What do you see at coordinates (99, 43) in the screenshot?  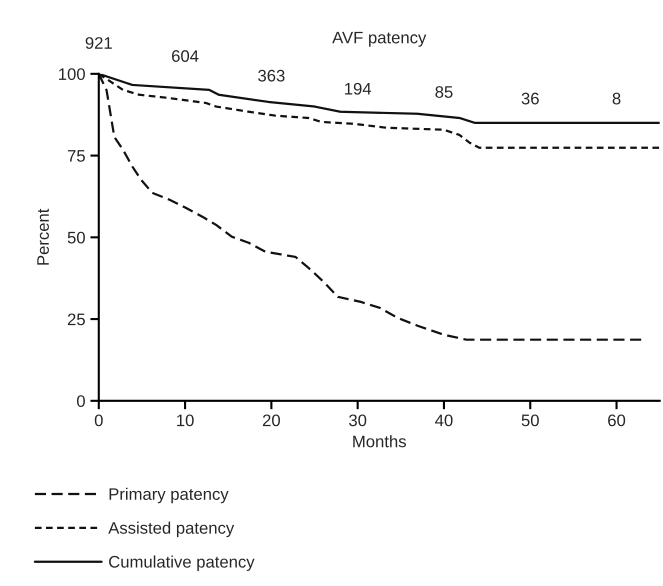 I see `text: 921` at bounding box center [99, 43].